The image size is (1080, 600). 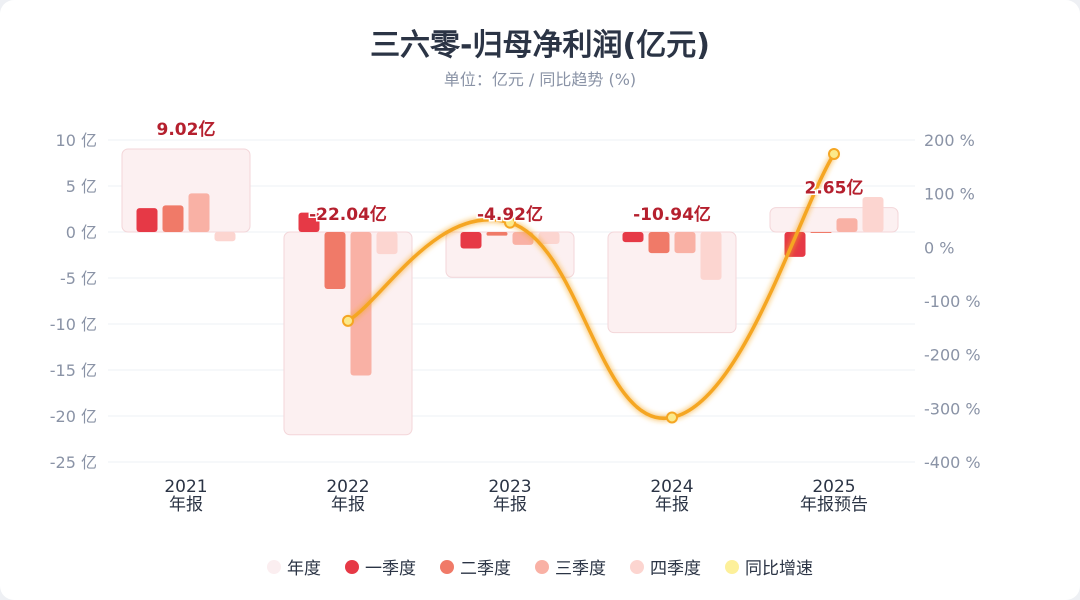 What do you see at coordinates (939, 247) in the screenshot?
I see `y-right-tick-label: 0 %` at bounding box center [939, 247].